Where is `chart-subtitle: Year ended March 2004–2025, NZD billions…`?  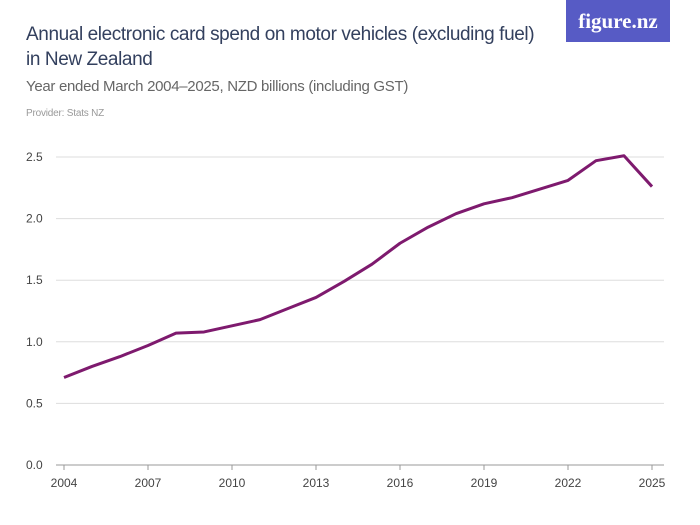 chart-subtitle: Year ended March 2004–2025, NZD billions… is located at coordinates (217, 86).